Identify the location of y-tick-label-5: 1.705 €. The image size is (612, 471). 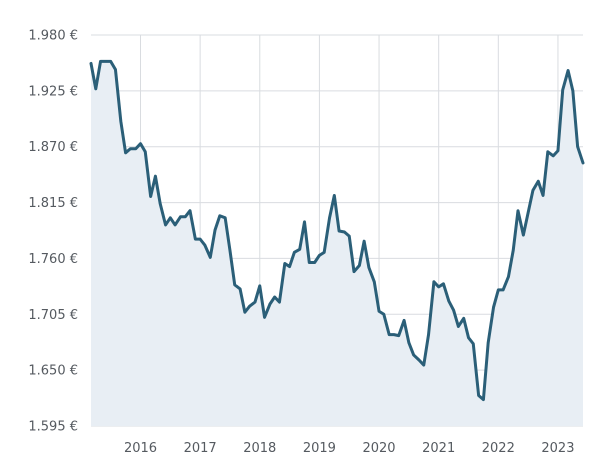
(53, 315).